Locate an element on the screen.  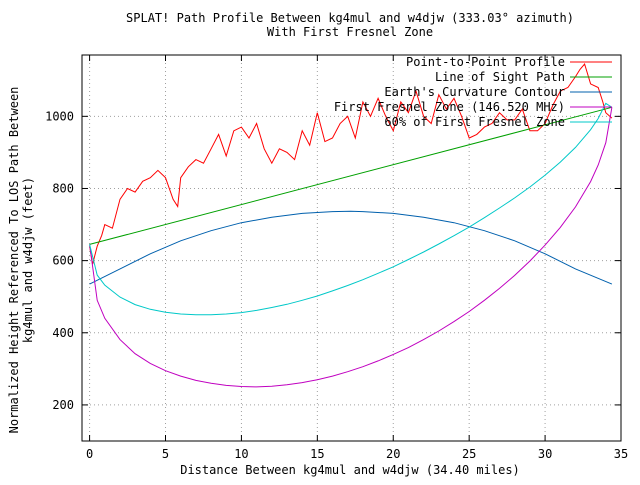
x-tick-label: 25 is located at coordinates (469, 454).